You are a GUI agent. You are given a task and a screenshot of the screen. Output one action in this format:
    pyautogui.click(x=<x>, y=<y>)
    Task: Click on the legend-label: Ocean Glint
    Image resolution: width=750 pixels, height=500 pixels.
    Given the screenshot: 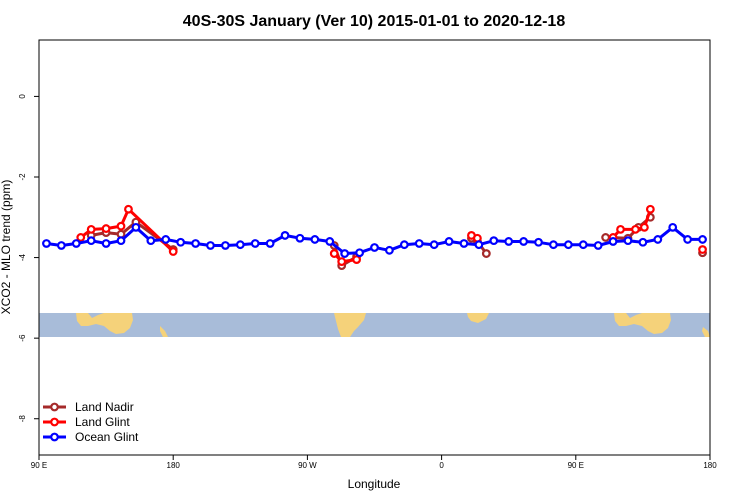 What is the action you would take?
    pyautogui.click(x=107, y=437)
    